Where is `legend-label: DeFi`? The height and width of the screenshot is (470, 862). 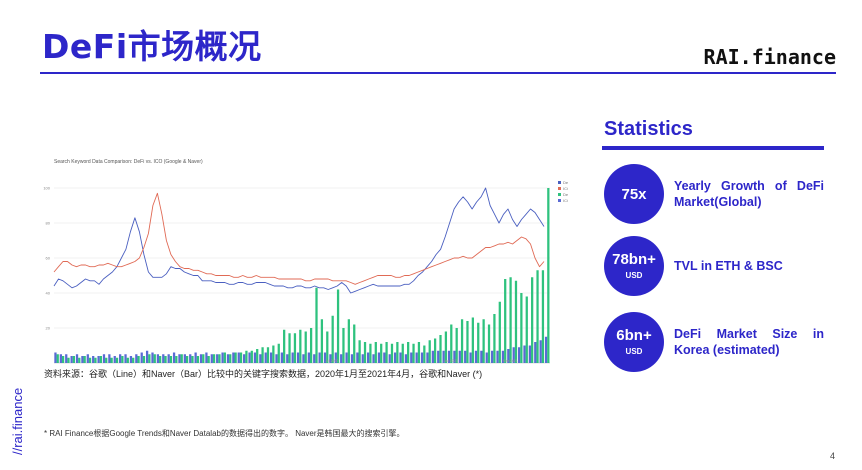 legend-label: DeFi is located at coordinates (565, 182).